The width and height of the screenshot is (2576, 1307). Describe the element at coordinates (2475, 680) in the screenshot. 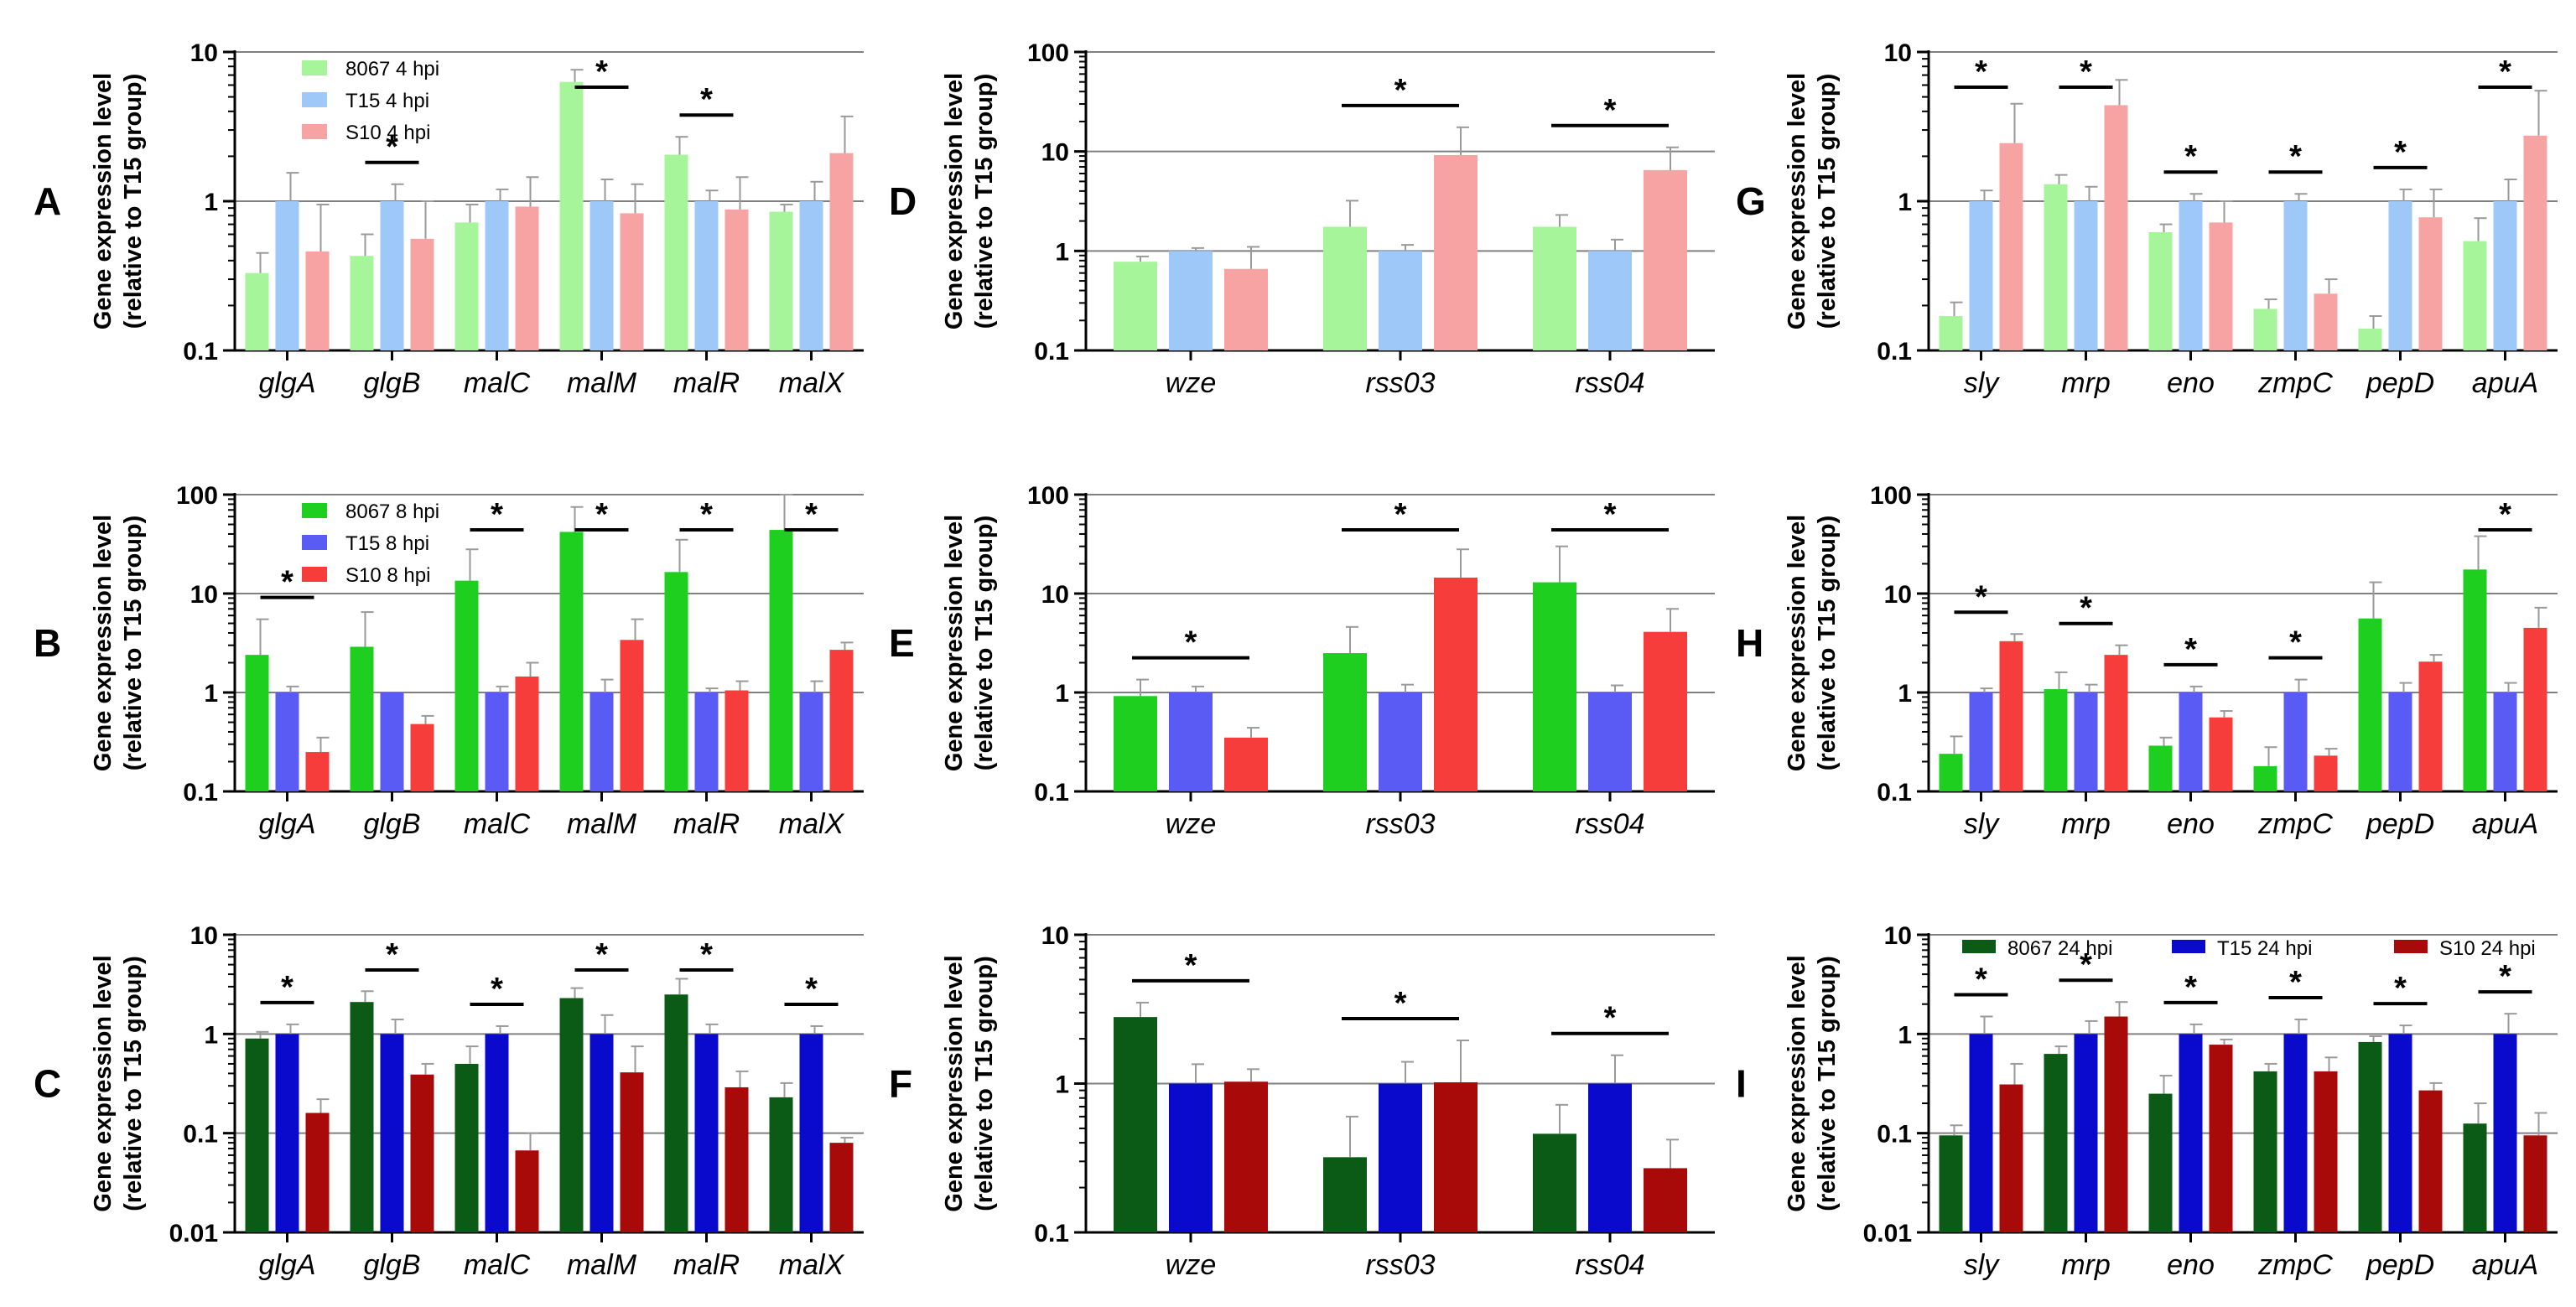

I see `bar-8067-apuA` at that location.